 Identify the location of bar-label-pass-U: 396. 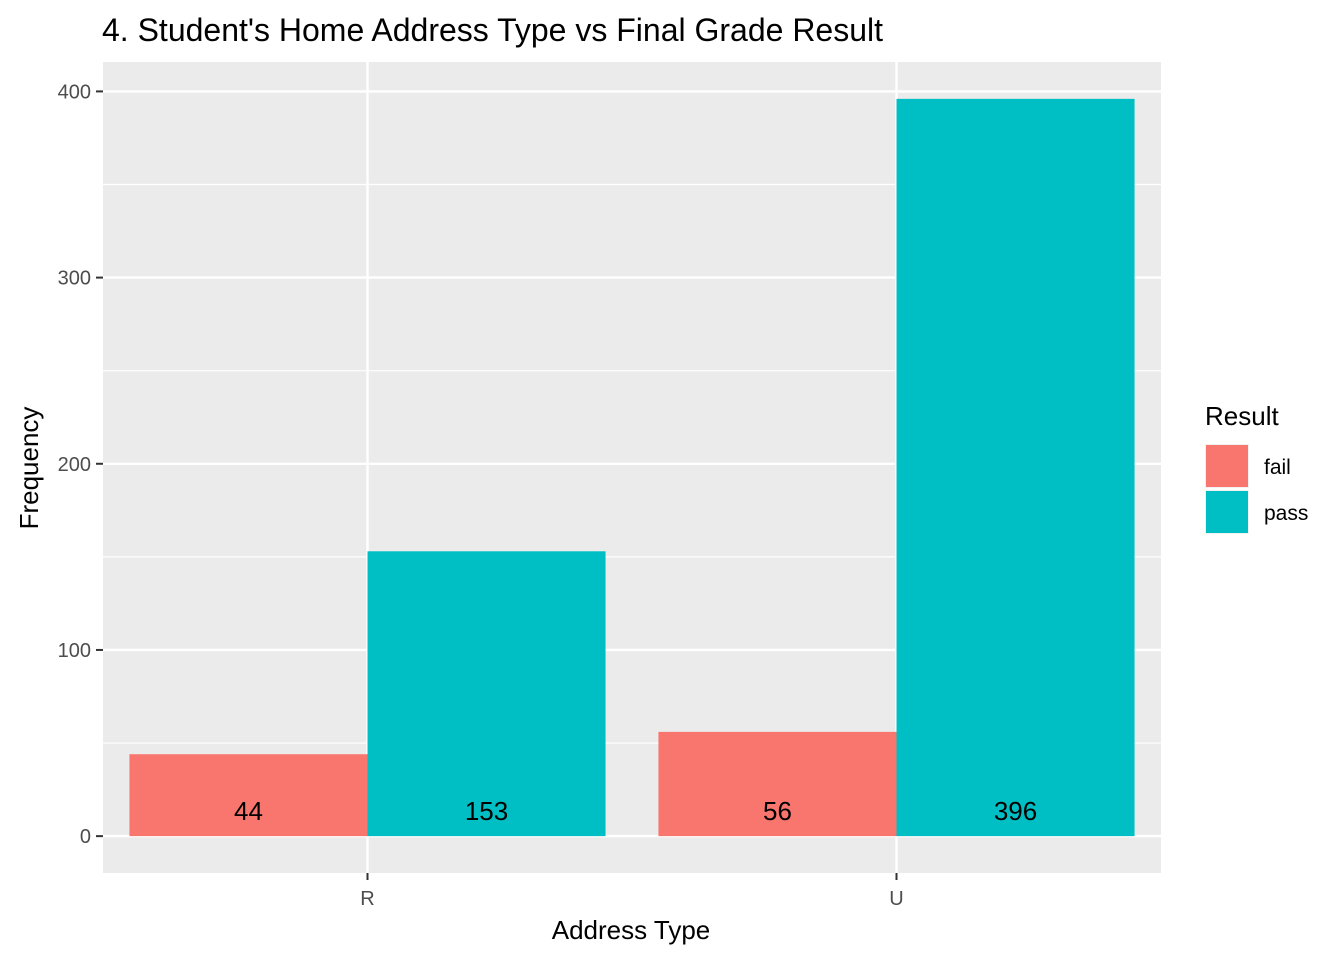
(1015, 811).